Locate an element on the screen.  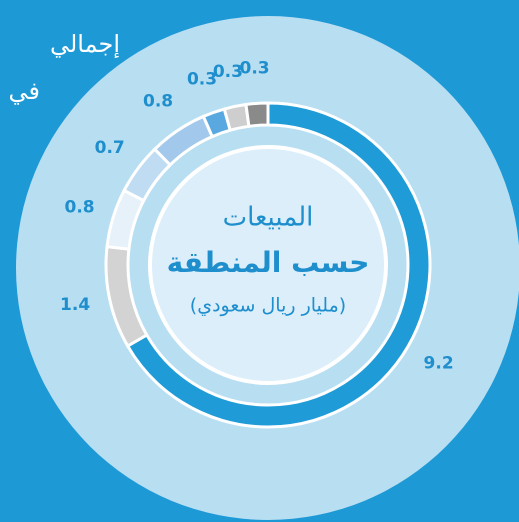
data-label: 9.2 is located at coordinates (439, 364).